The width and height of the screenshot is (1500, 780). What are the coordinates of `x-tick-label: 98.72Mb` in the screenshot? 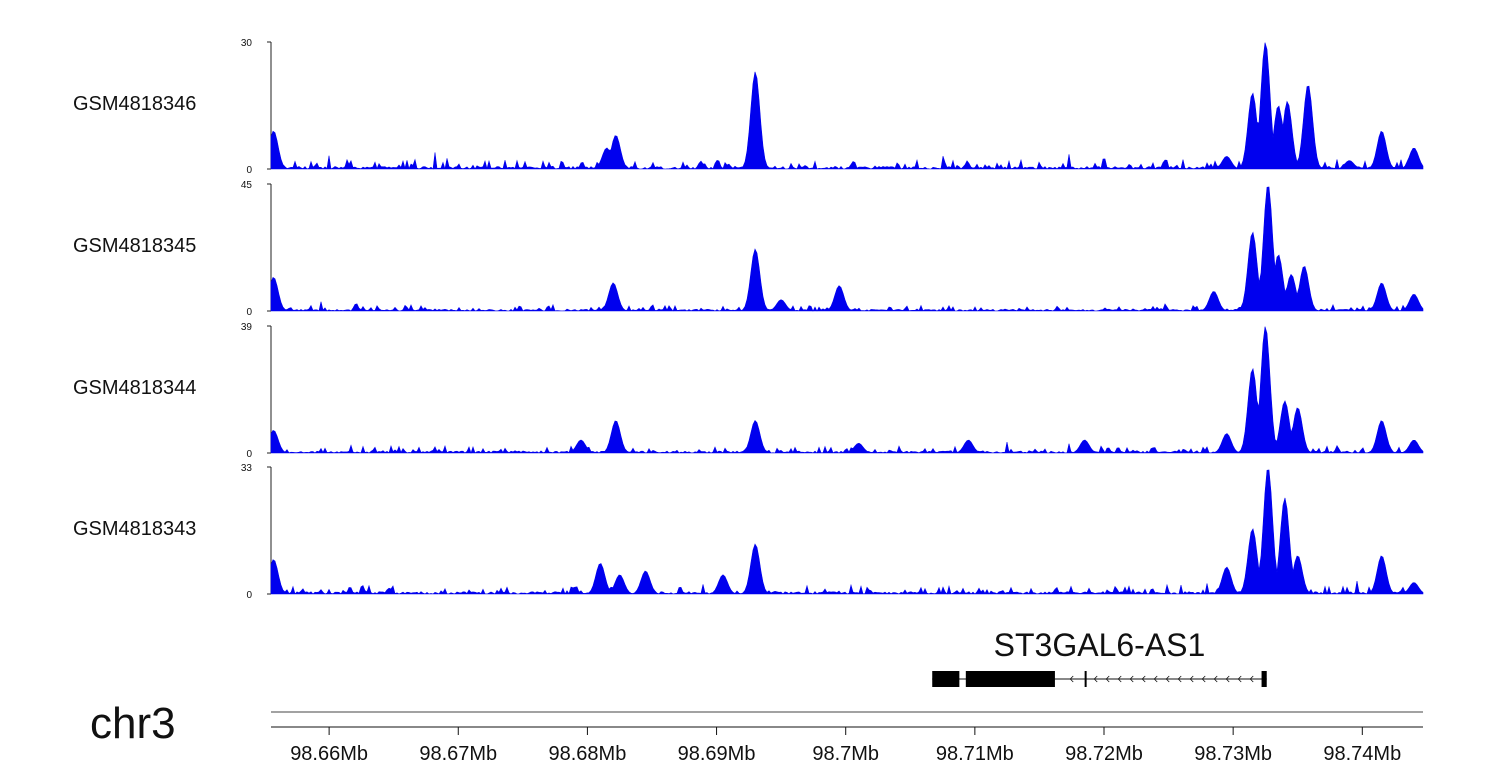 It's located at (1104, 754).